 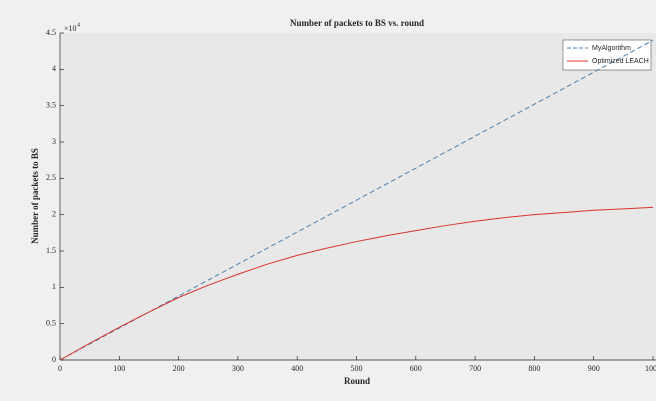 I want to click on x-tick-label: 700, so click(x=475, y=368).